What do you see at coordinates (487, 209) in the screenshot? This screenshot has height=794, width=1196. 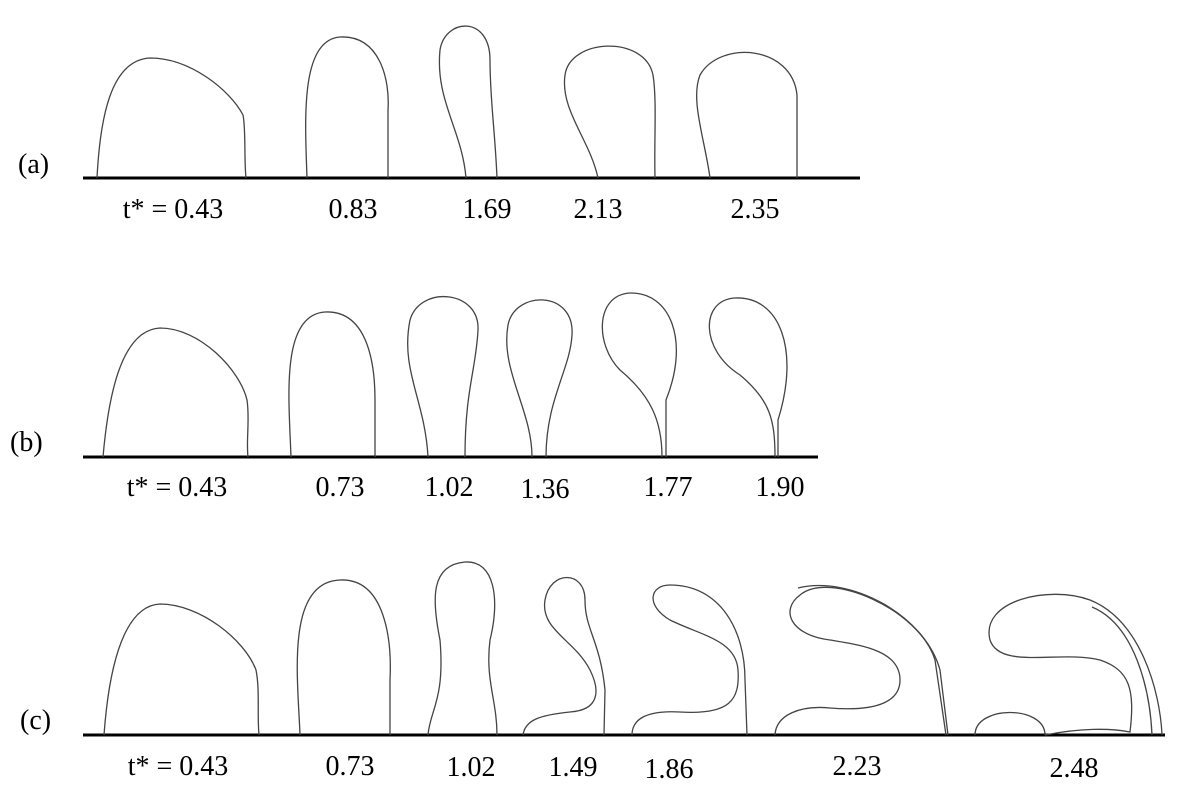 I see `time-label: 1.69` at bounding box center [487, 209].